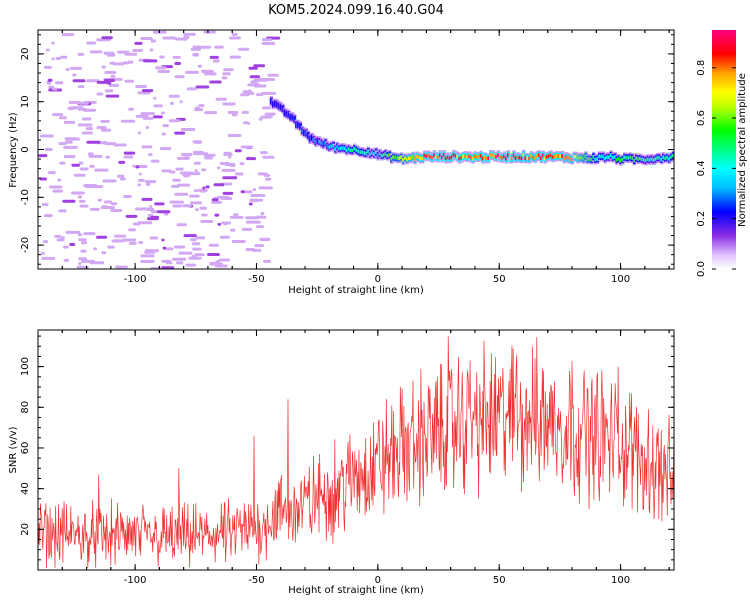  Describe the element at coordinates (25, 366) in the screenshot. I see `y-tick-label: 100` at that location.